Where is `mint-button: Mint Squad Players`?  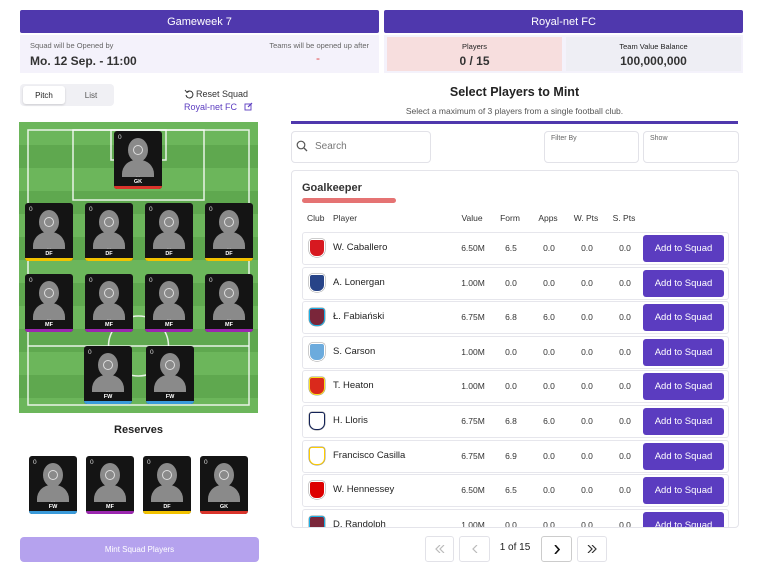
mint-button: Mint Squad Players is located at coordinates (139, 549).